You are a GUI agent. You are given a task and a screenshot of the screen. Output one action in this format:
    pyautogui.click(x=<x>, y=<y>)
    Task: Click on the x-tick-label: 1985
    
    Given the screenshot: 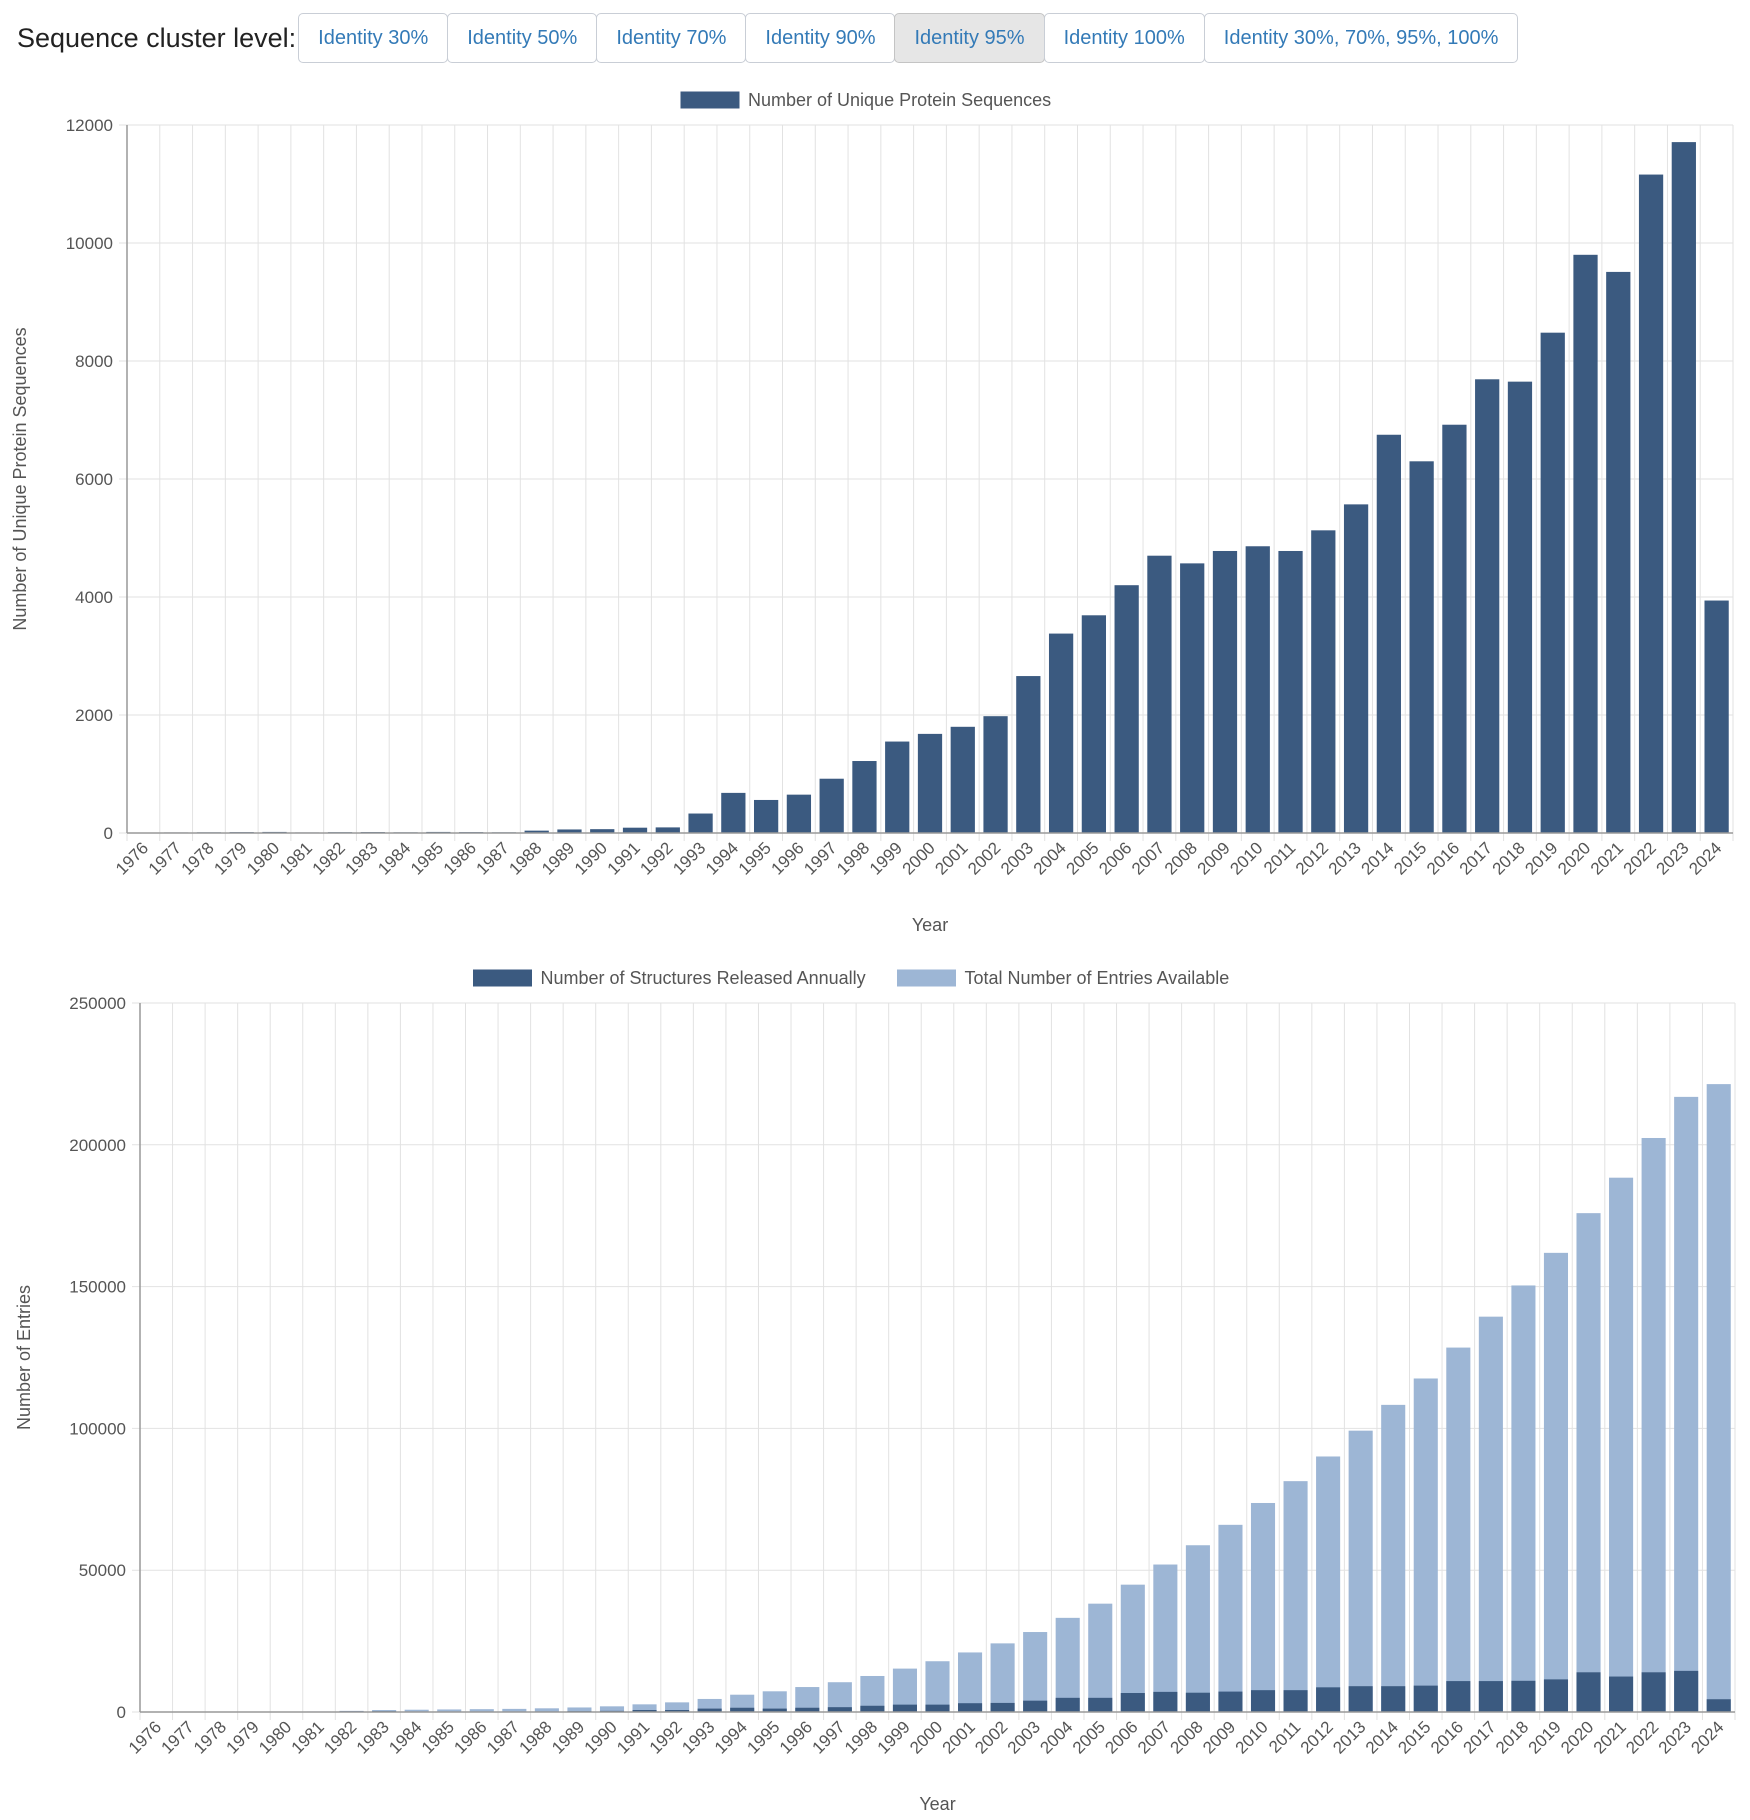 What is the action you would take?
    pyautogui.click(x=438, y=1737)
    